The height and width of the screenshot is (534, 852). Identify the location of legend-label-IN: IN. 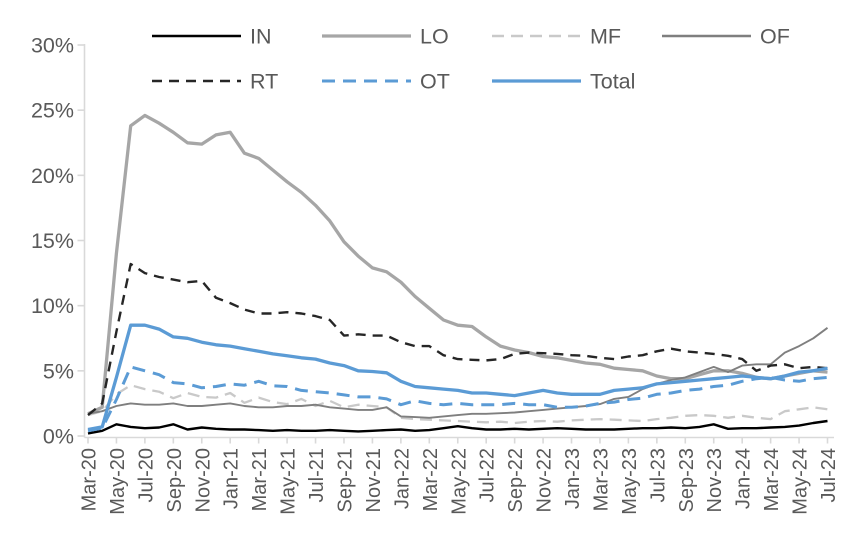
(261, 37).